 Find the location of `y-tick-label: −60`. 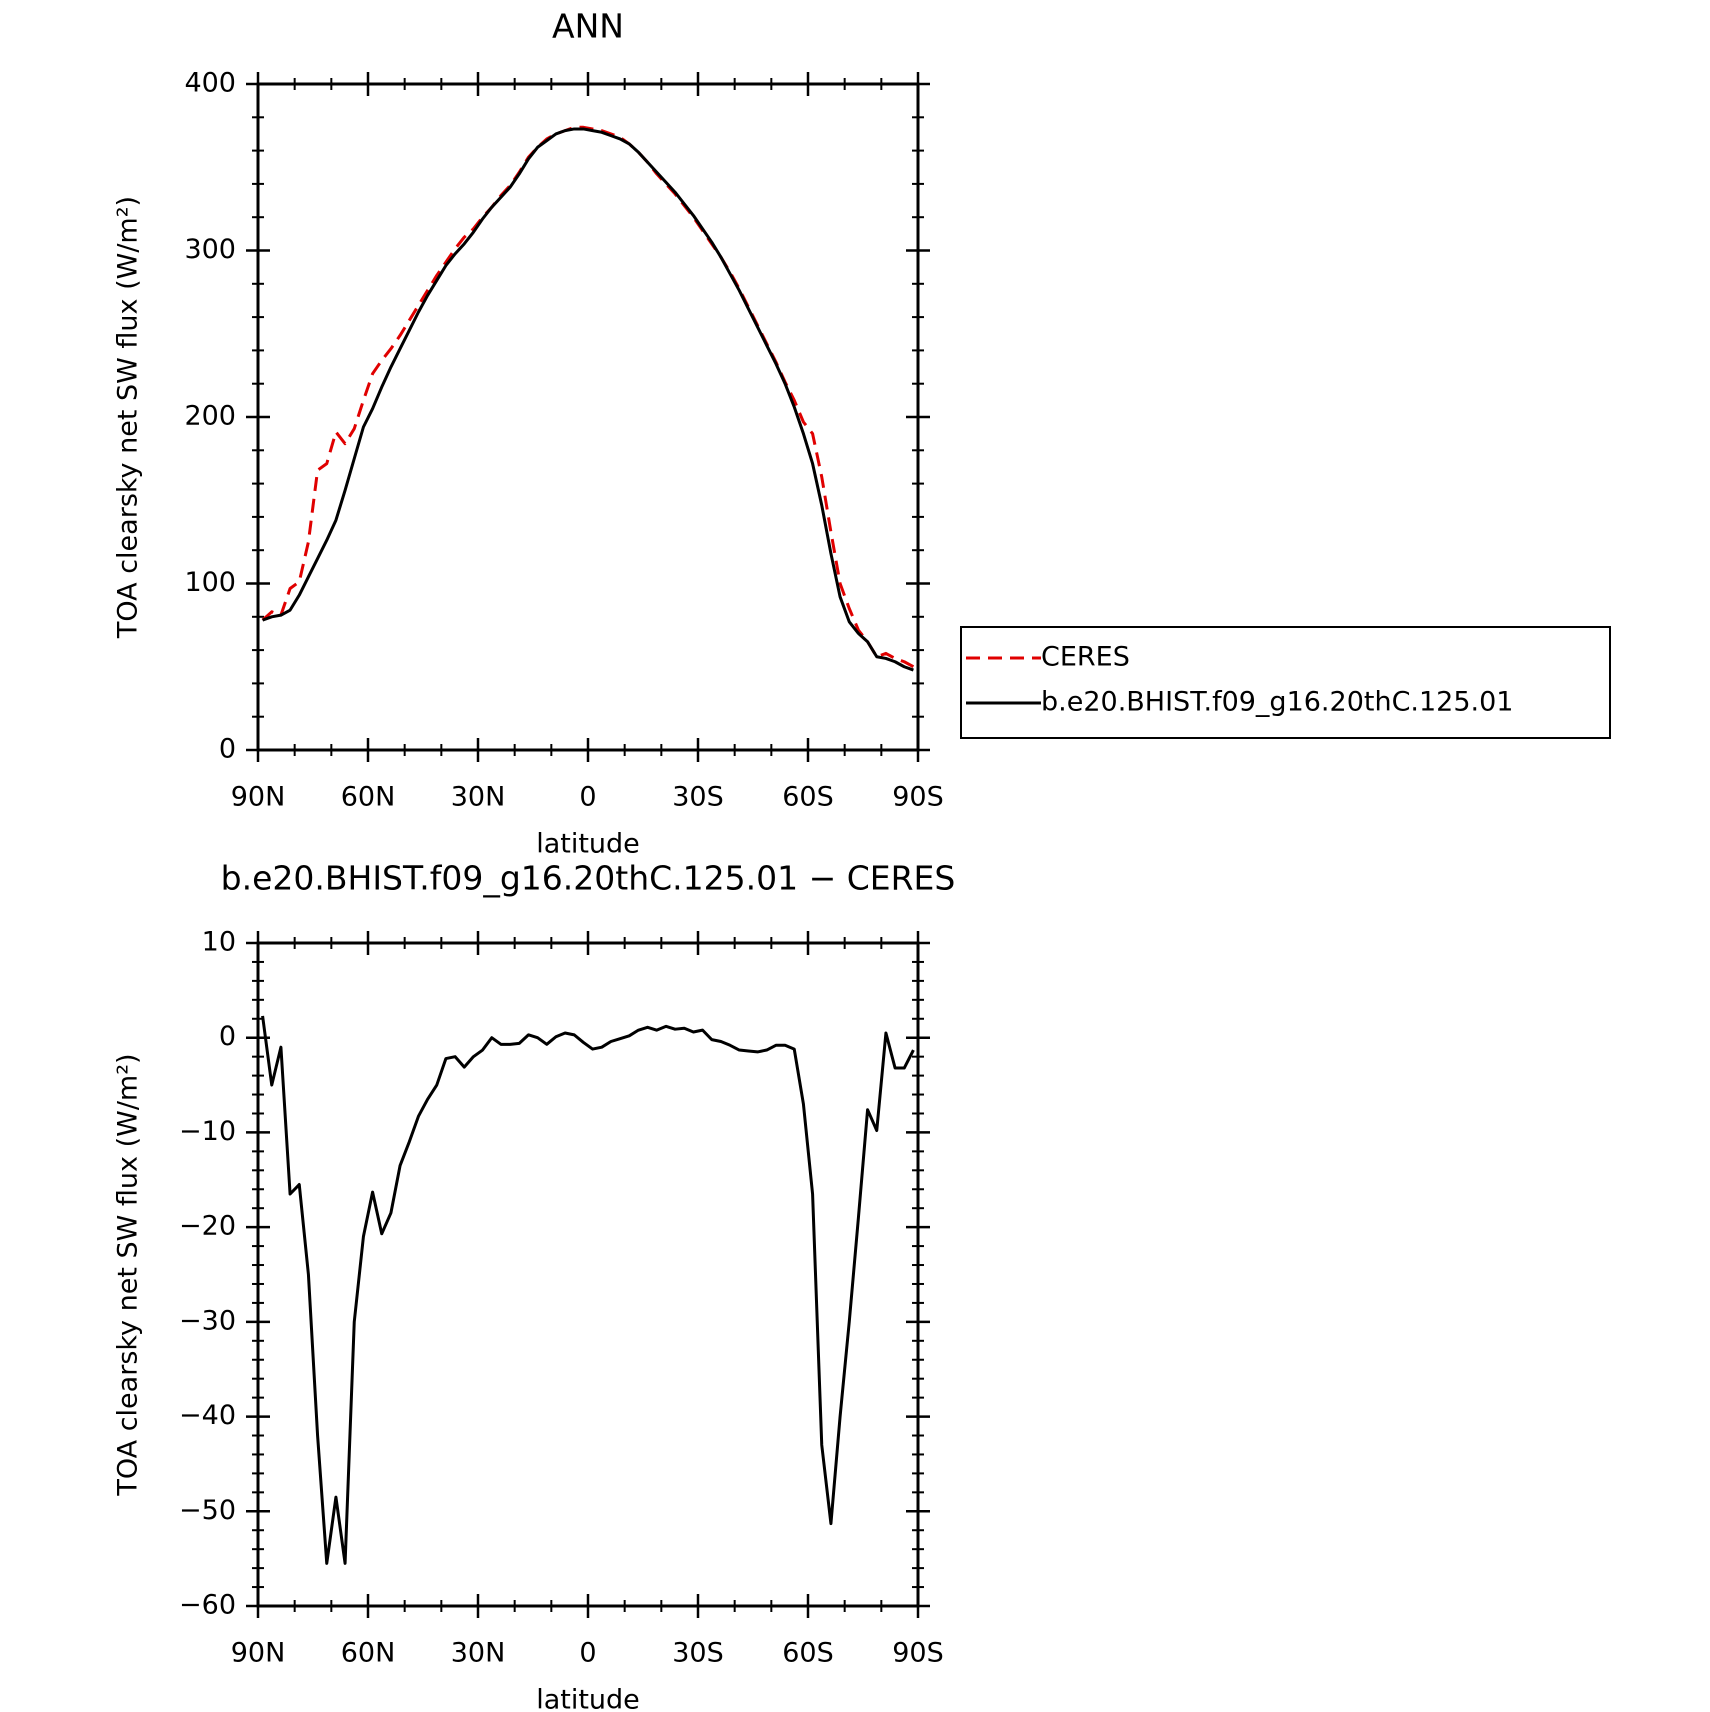

y-tick-label: −60 is located at coordinates (207, 1605).